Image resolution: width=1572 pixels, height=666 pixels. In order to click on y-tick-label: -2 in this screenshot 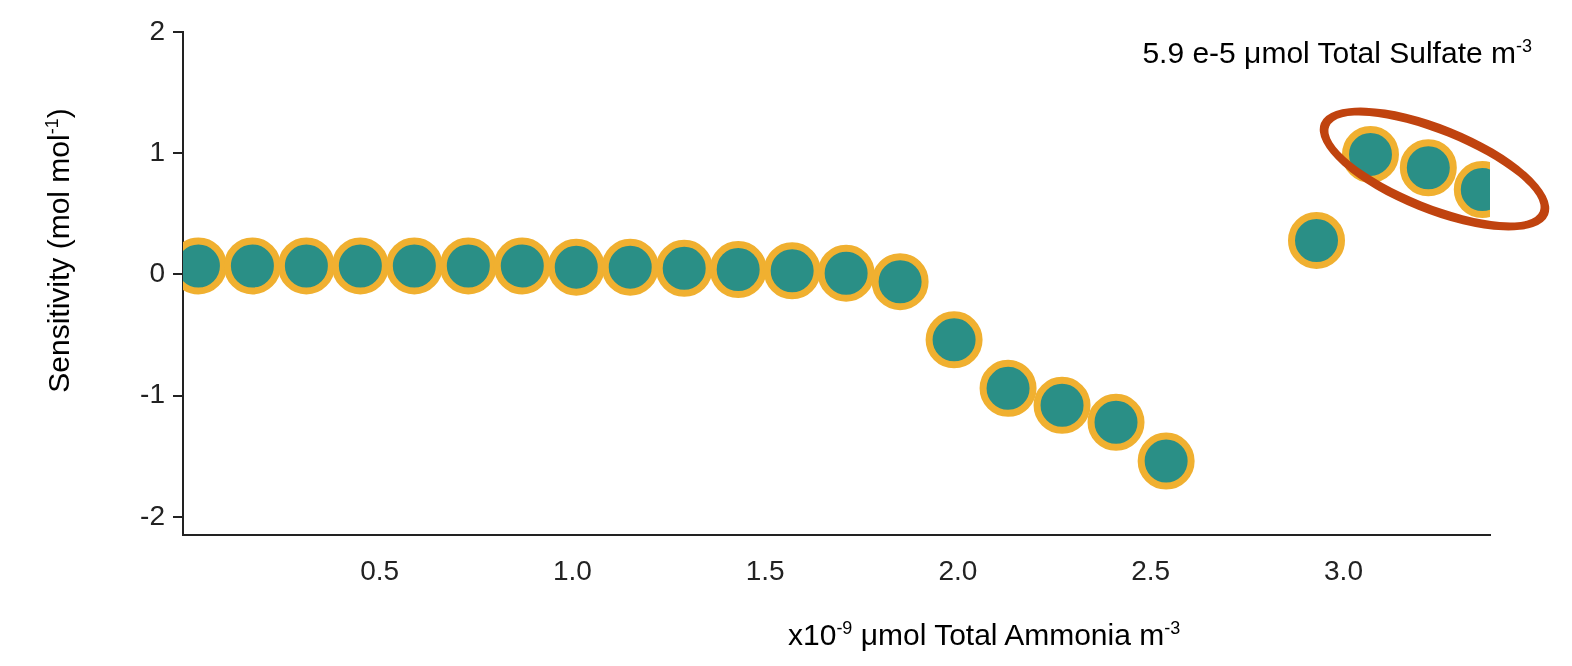, I will do `click(152, 515)`.